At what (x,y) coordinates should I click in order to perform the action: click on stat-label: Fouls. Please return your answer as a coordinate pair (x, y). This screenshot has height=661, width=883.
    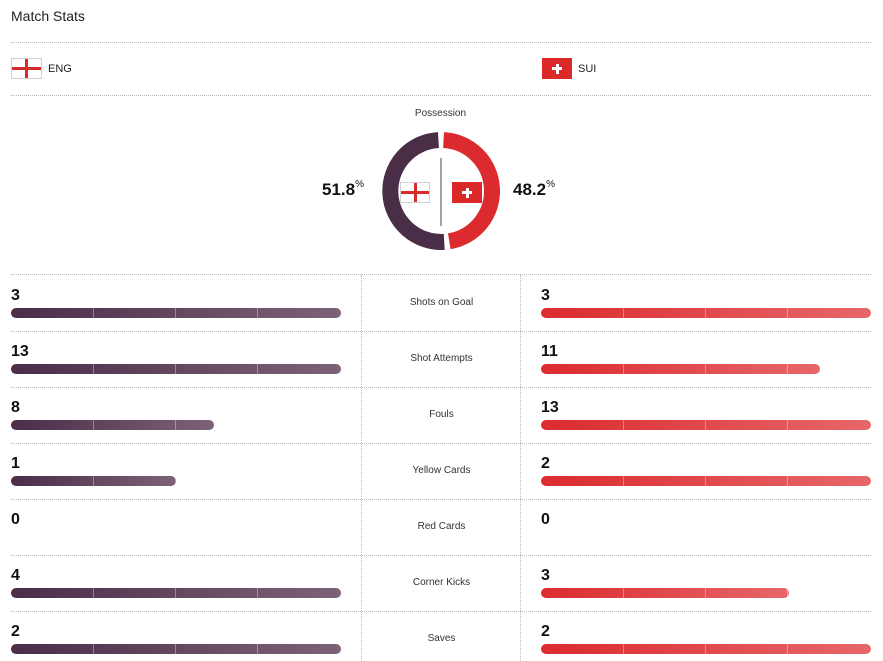
    Looking at the image, I should click on (441, 414).